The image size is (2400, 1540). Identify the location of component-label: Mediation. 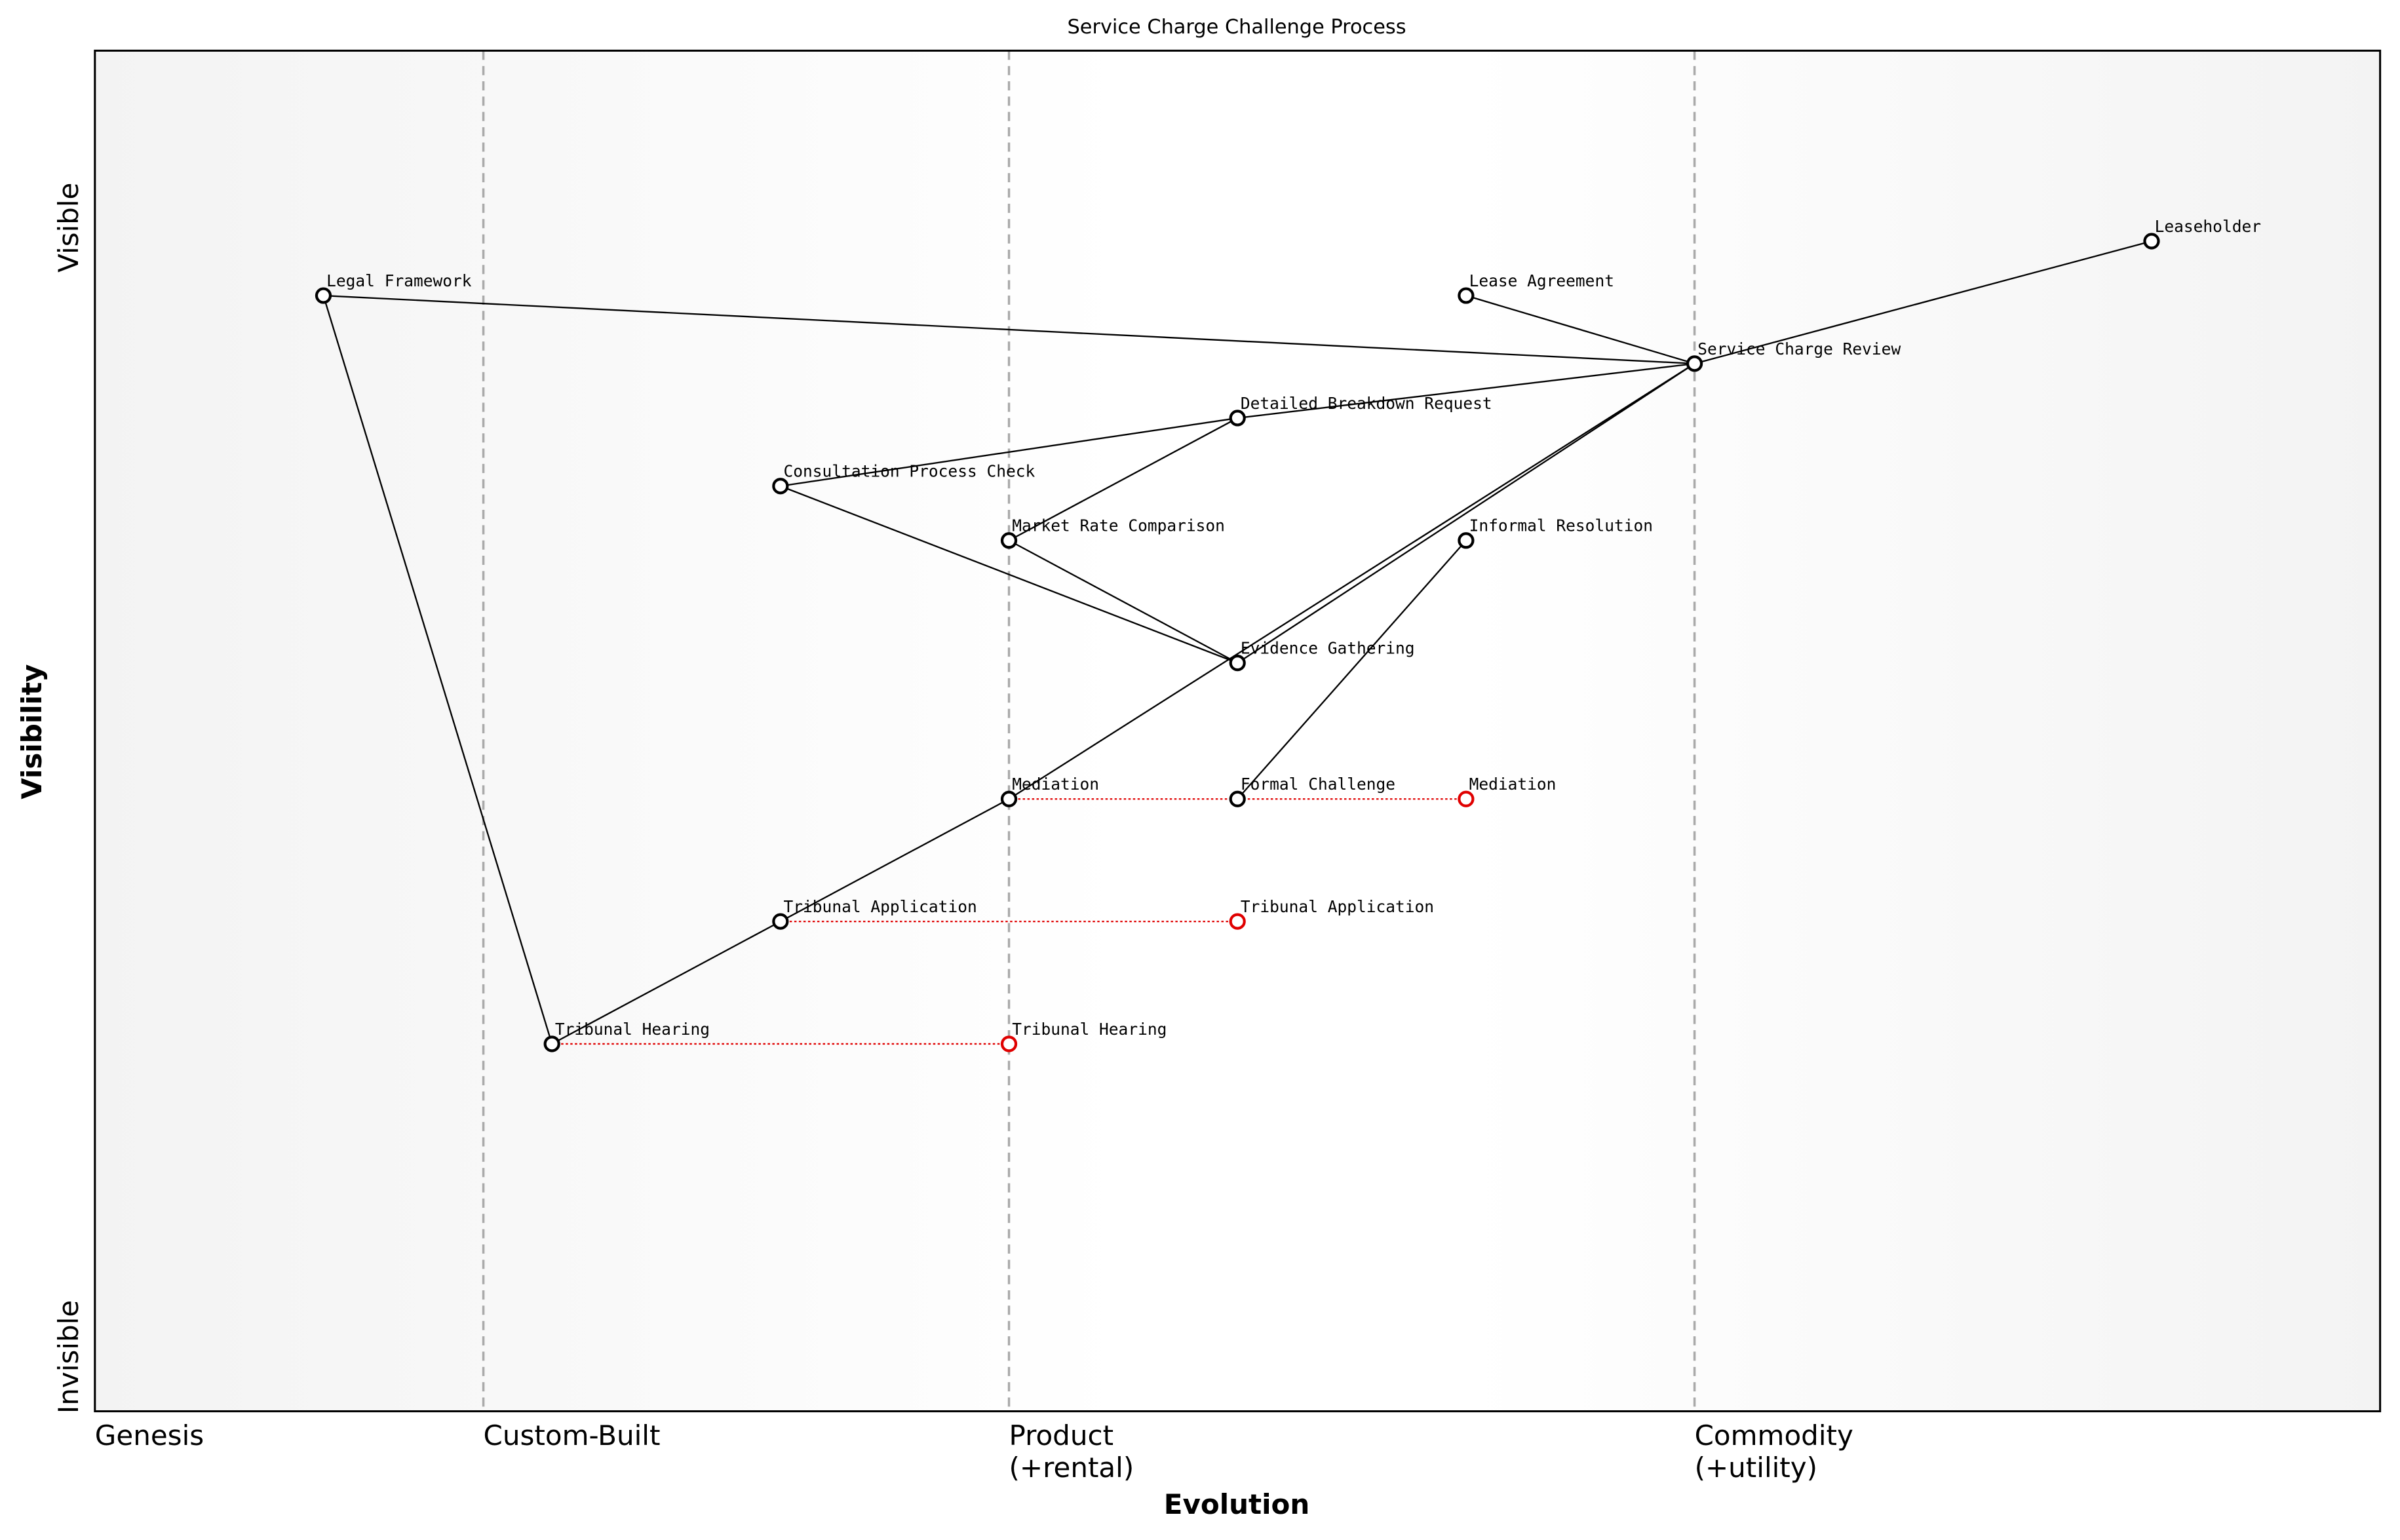
(1055, 784).